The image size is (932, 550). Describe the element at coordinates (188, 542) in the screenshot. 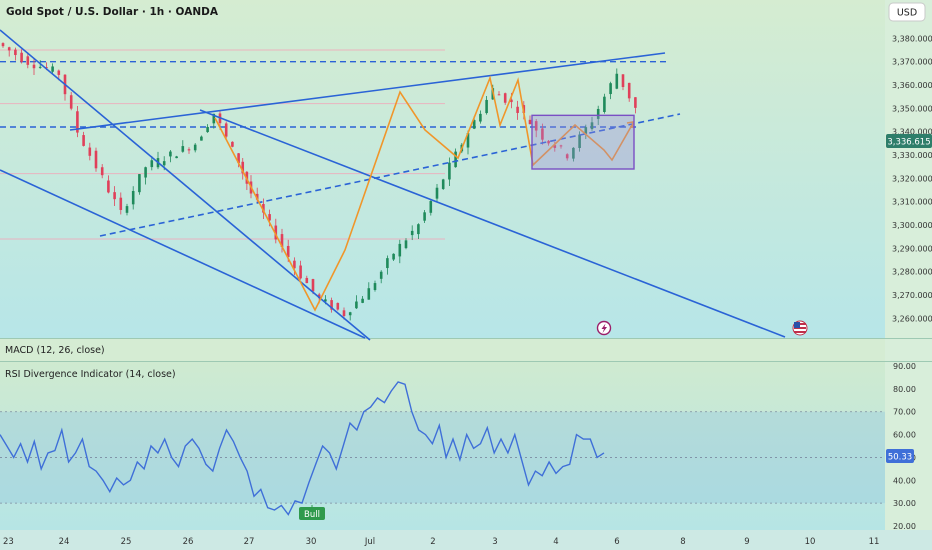

I see `time-tick: 26` at that location.